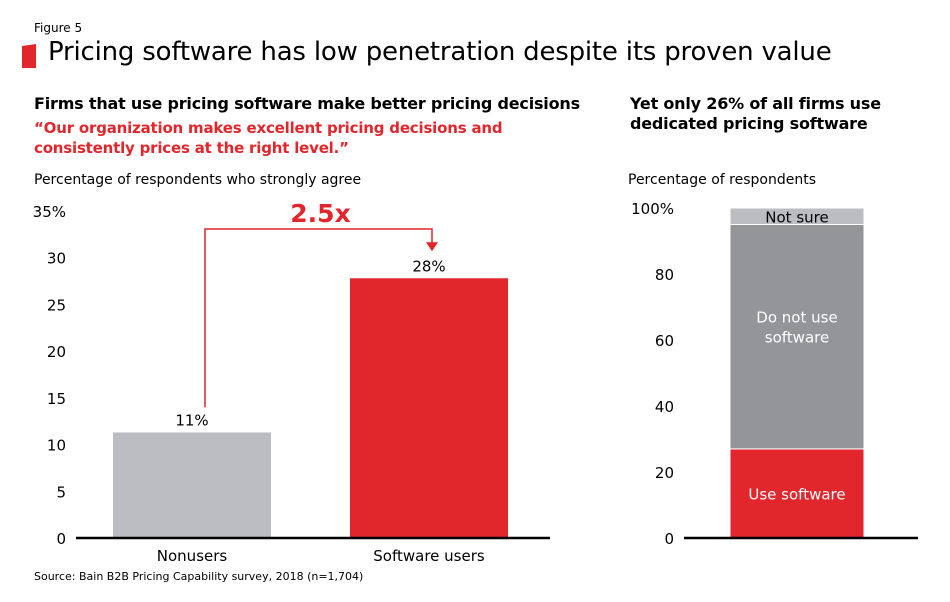 The image size is (950, 602). I want to click on left-y-tick-label: 15, so click(56, 399).